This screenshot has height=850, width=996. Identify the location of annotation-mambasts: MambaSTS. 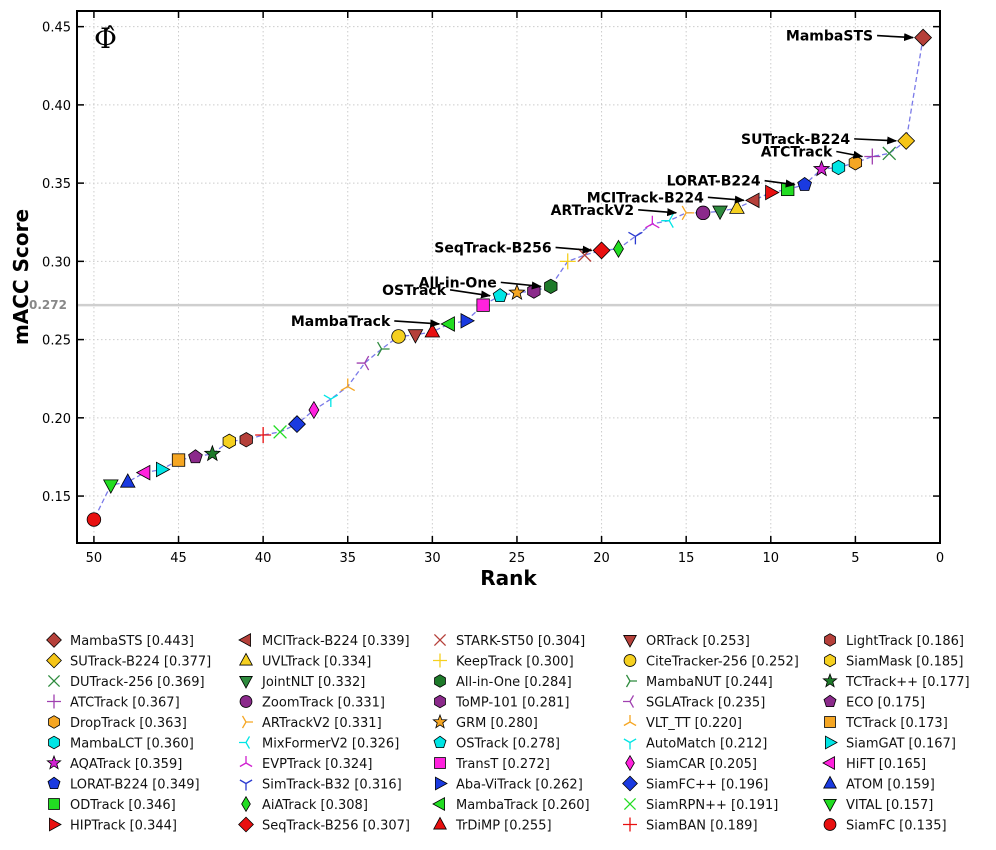
(829, 37).